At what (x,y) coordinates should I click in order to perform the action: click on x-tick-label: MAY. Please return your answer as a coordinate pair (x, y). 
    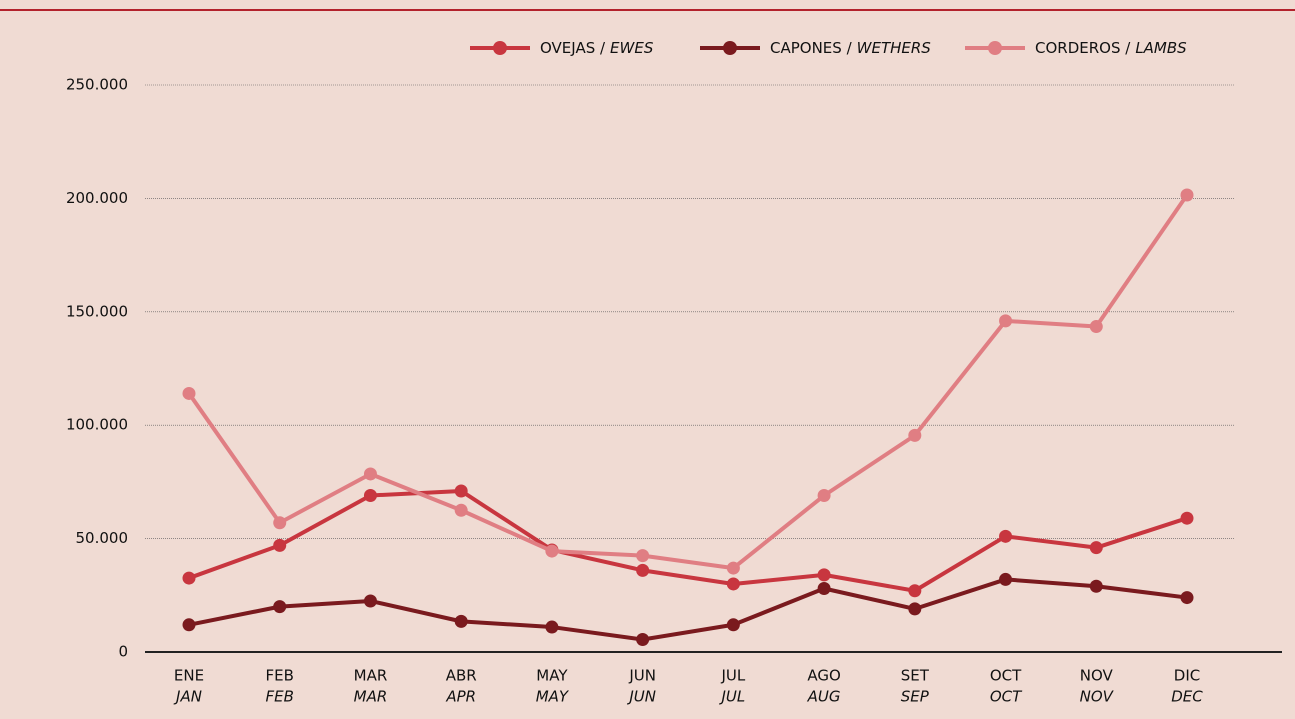
    Looking at the image, I should click on (552, 676).